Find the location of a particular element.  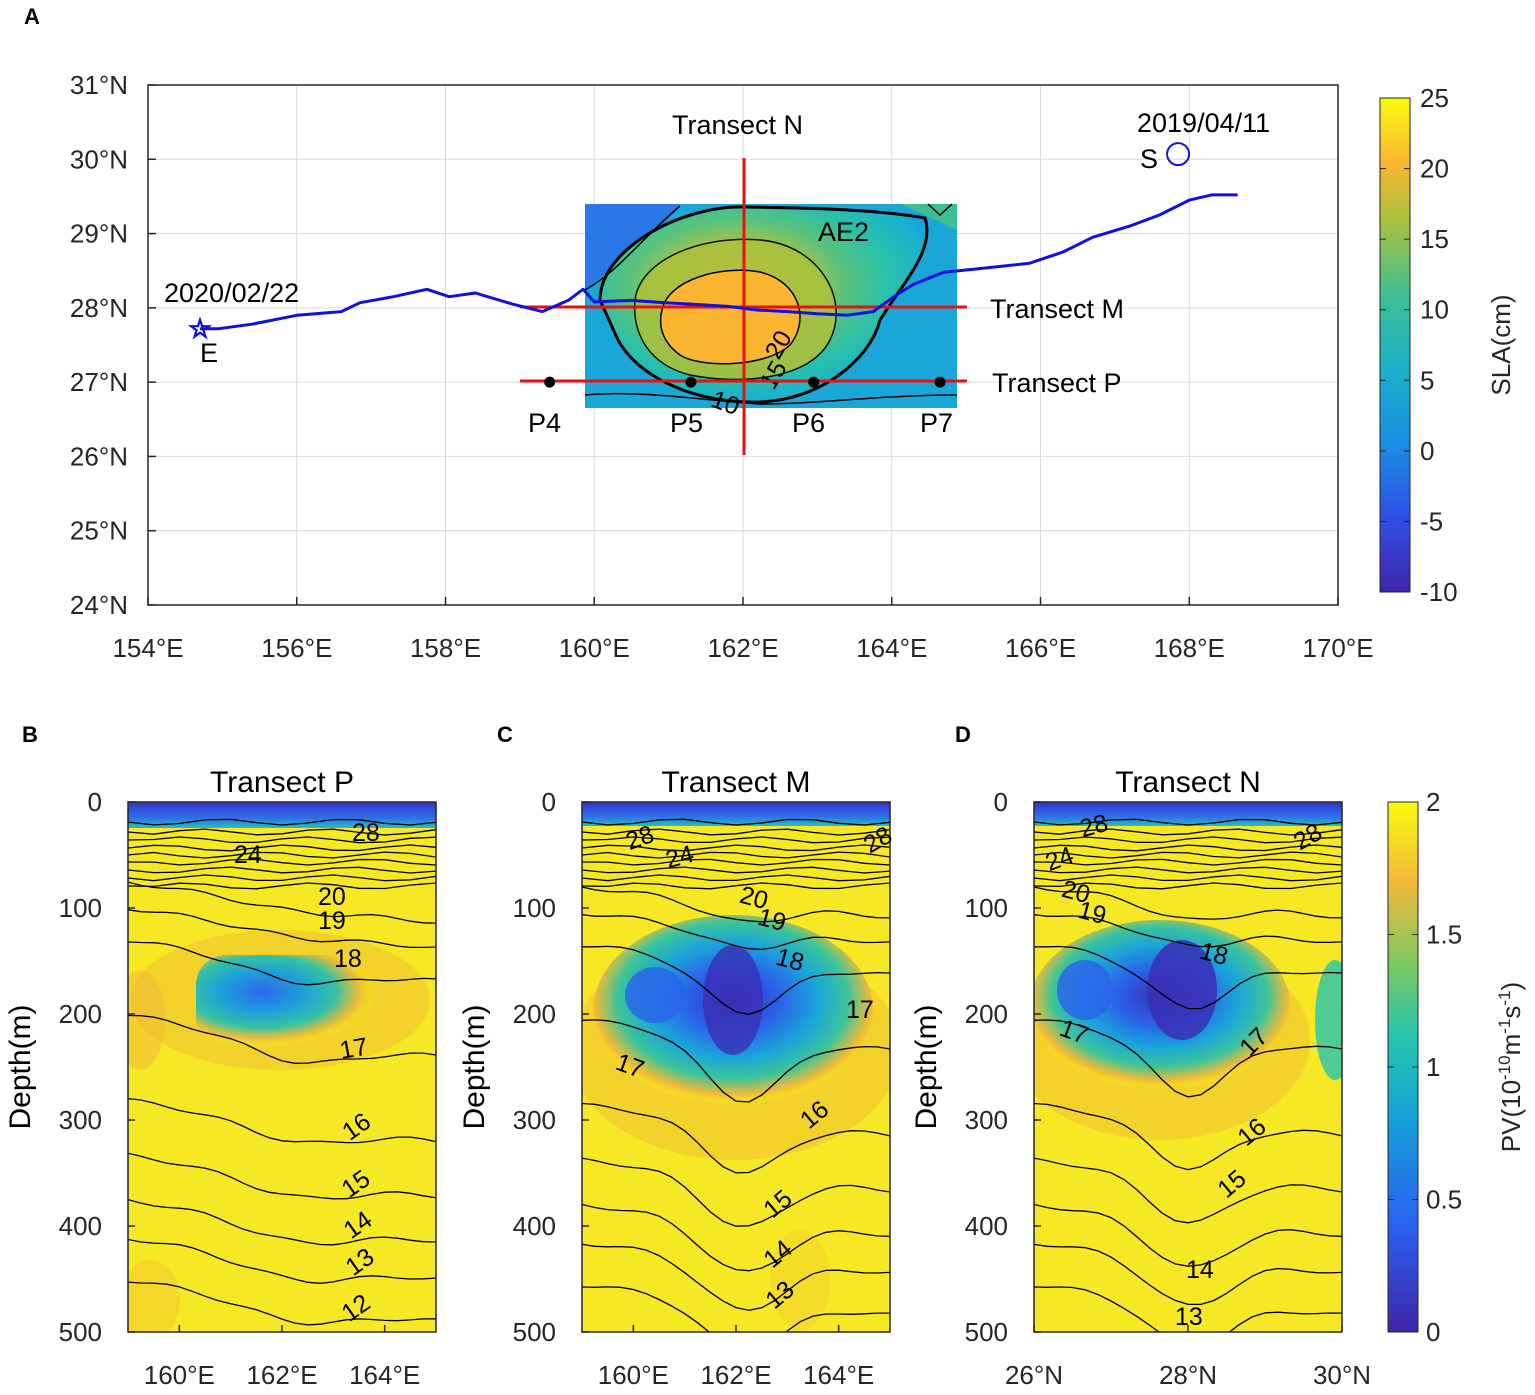

y-tick-label: 30°N is located at coordinates (99, 159).